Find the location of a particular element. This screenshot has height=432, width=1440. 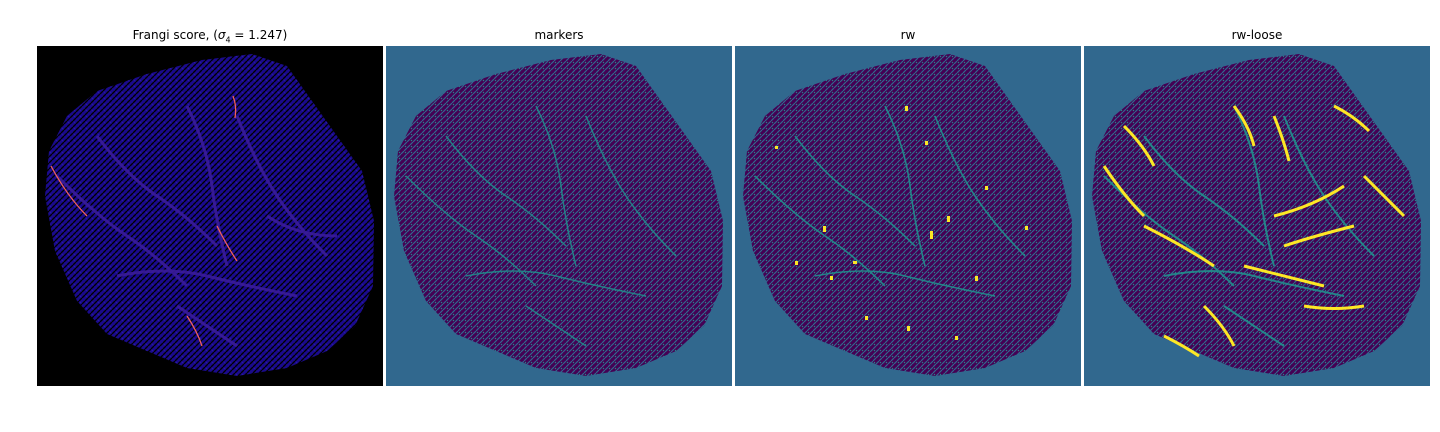

highlight-pixels is located at coordinates (901, 223).